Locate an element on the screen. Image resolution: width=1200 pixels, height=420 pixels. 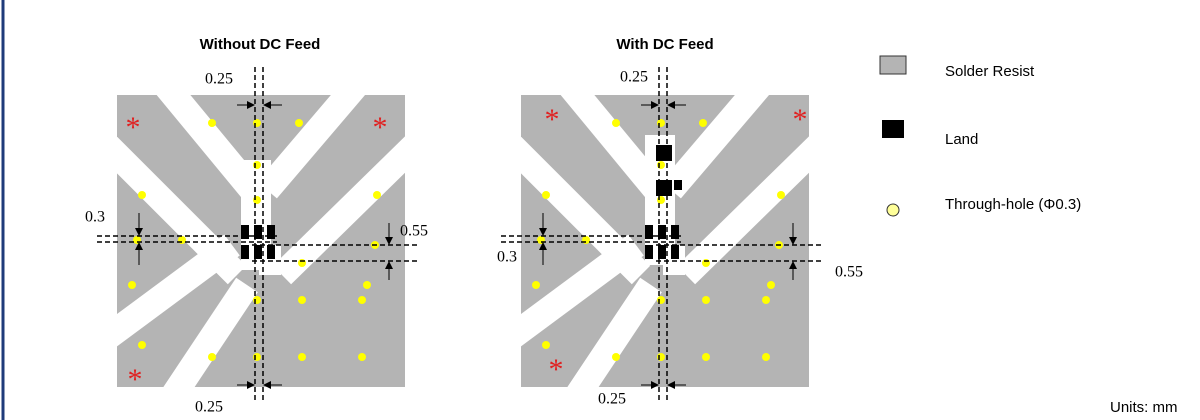
legend-label: Through-hole (Φ0.3) is located at coordinates (1013, 204).